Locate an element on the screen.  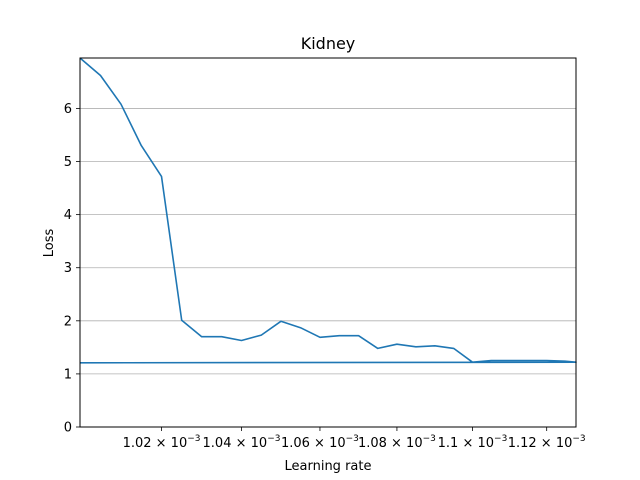
y-axis: 0 1 2 3 4 5 6 is located at coordinates (72, 269).